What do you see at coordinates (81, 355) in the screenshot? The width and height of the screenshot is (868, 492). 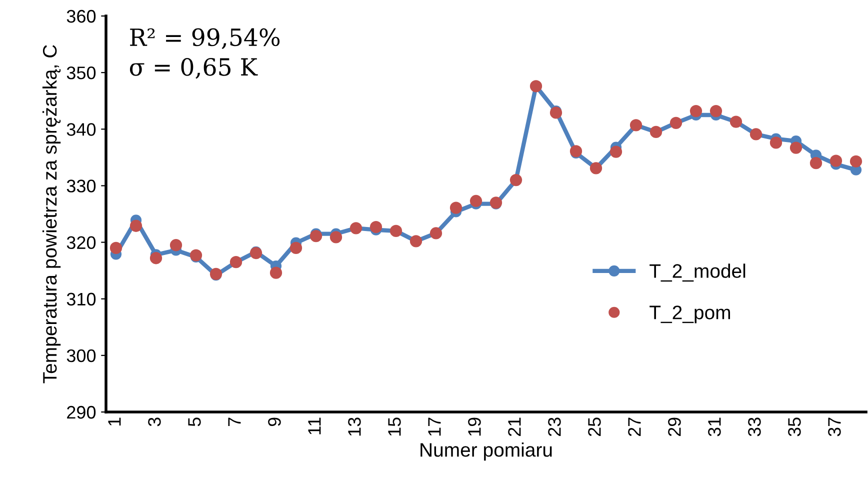 I see `y-tick-label: 300` at bounding box center [81, 355].